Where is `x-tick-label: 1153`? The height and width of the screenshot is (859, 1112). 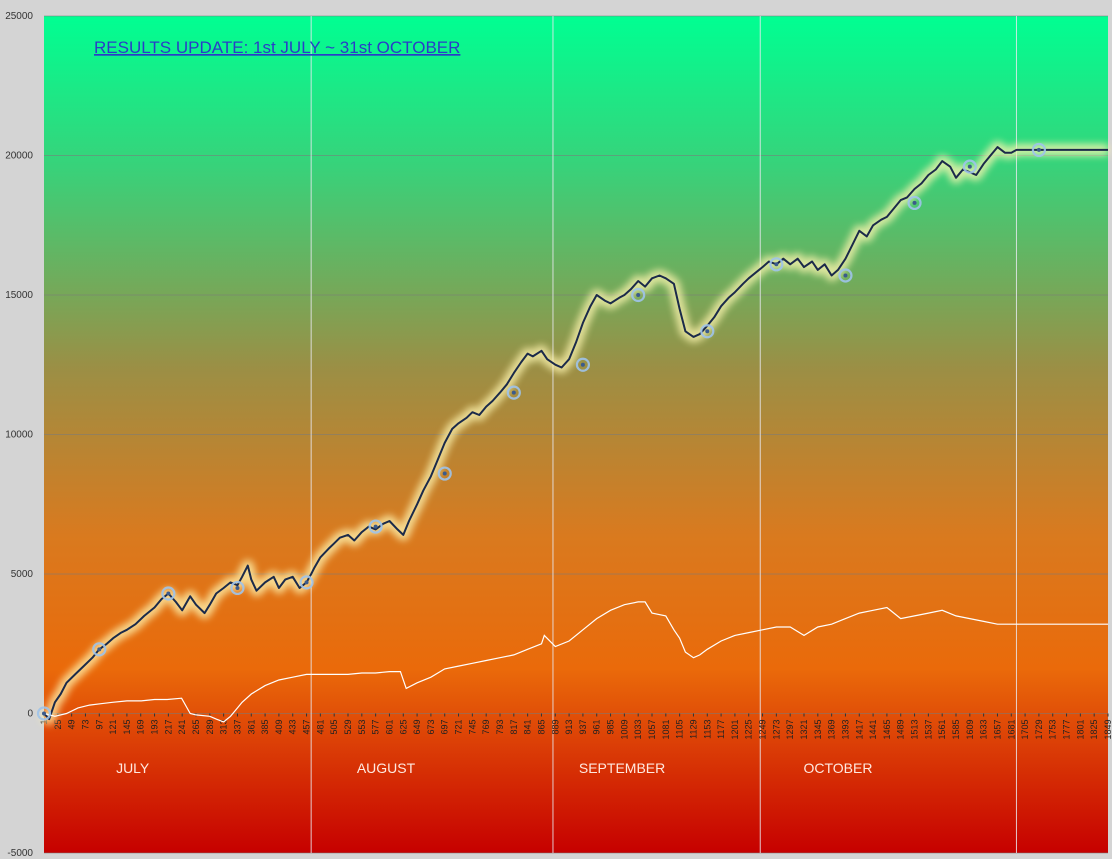
x-tick-label: 1153 is located at coordinates (707, 729).